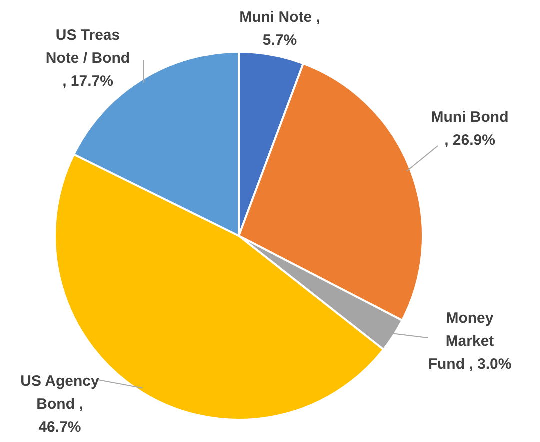 This screenshot has height=442, width=540. I want to click on data-label: , 17.7%, so click(88, 81).